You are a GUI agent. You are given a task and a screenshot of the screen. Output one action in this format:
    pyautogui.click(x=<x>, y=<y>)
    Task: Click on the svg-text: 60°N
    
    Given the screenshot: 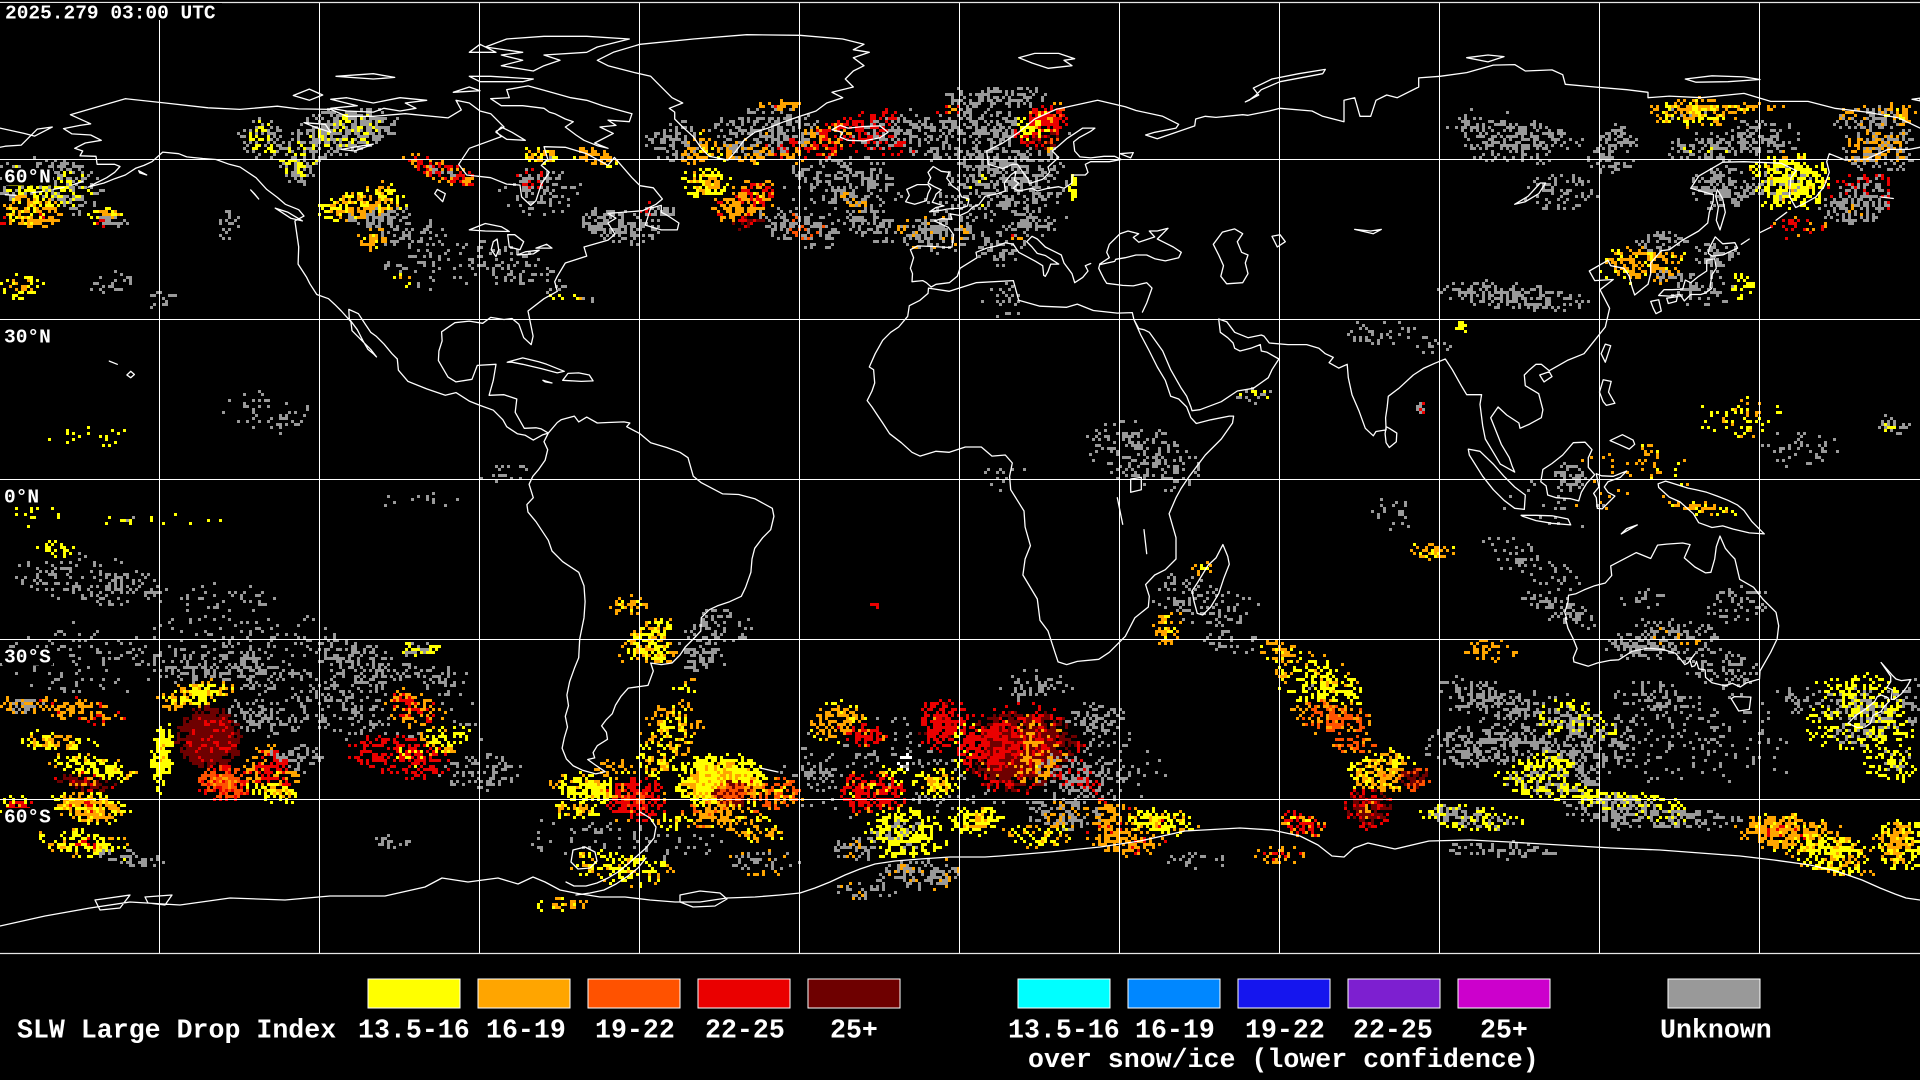 What is the action you would take?
    pyautogui.click(x=27, y=178)
    